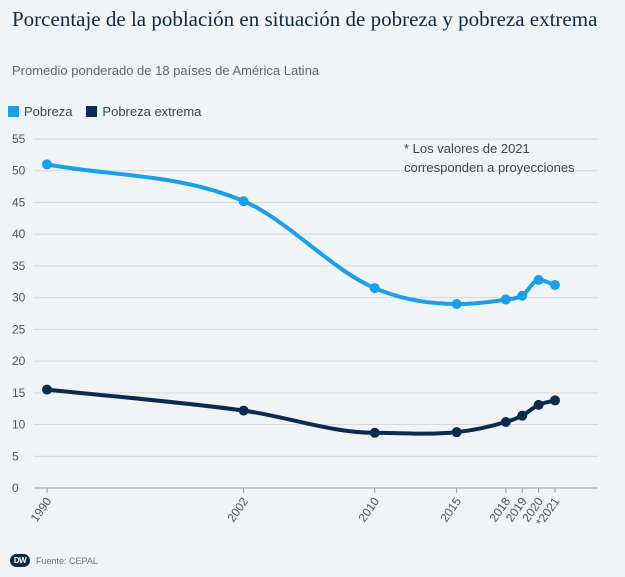  I want to click on y-tick-label: 25, so click(19, 329).